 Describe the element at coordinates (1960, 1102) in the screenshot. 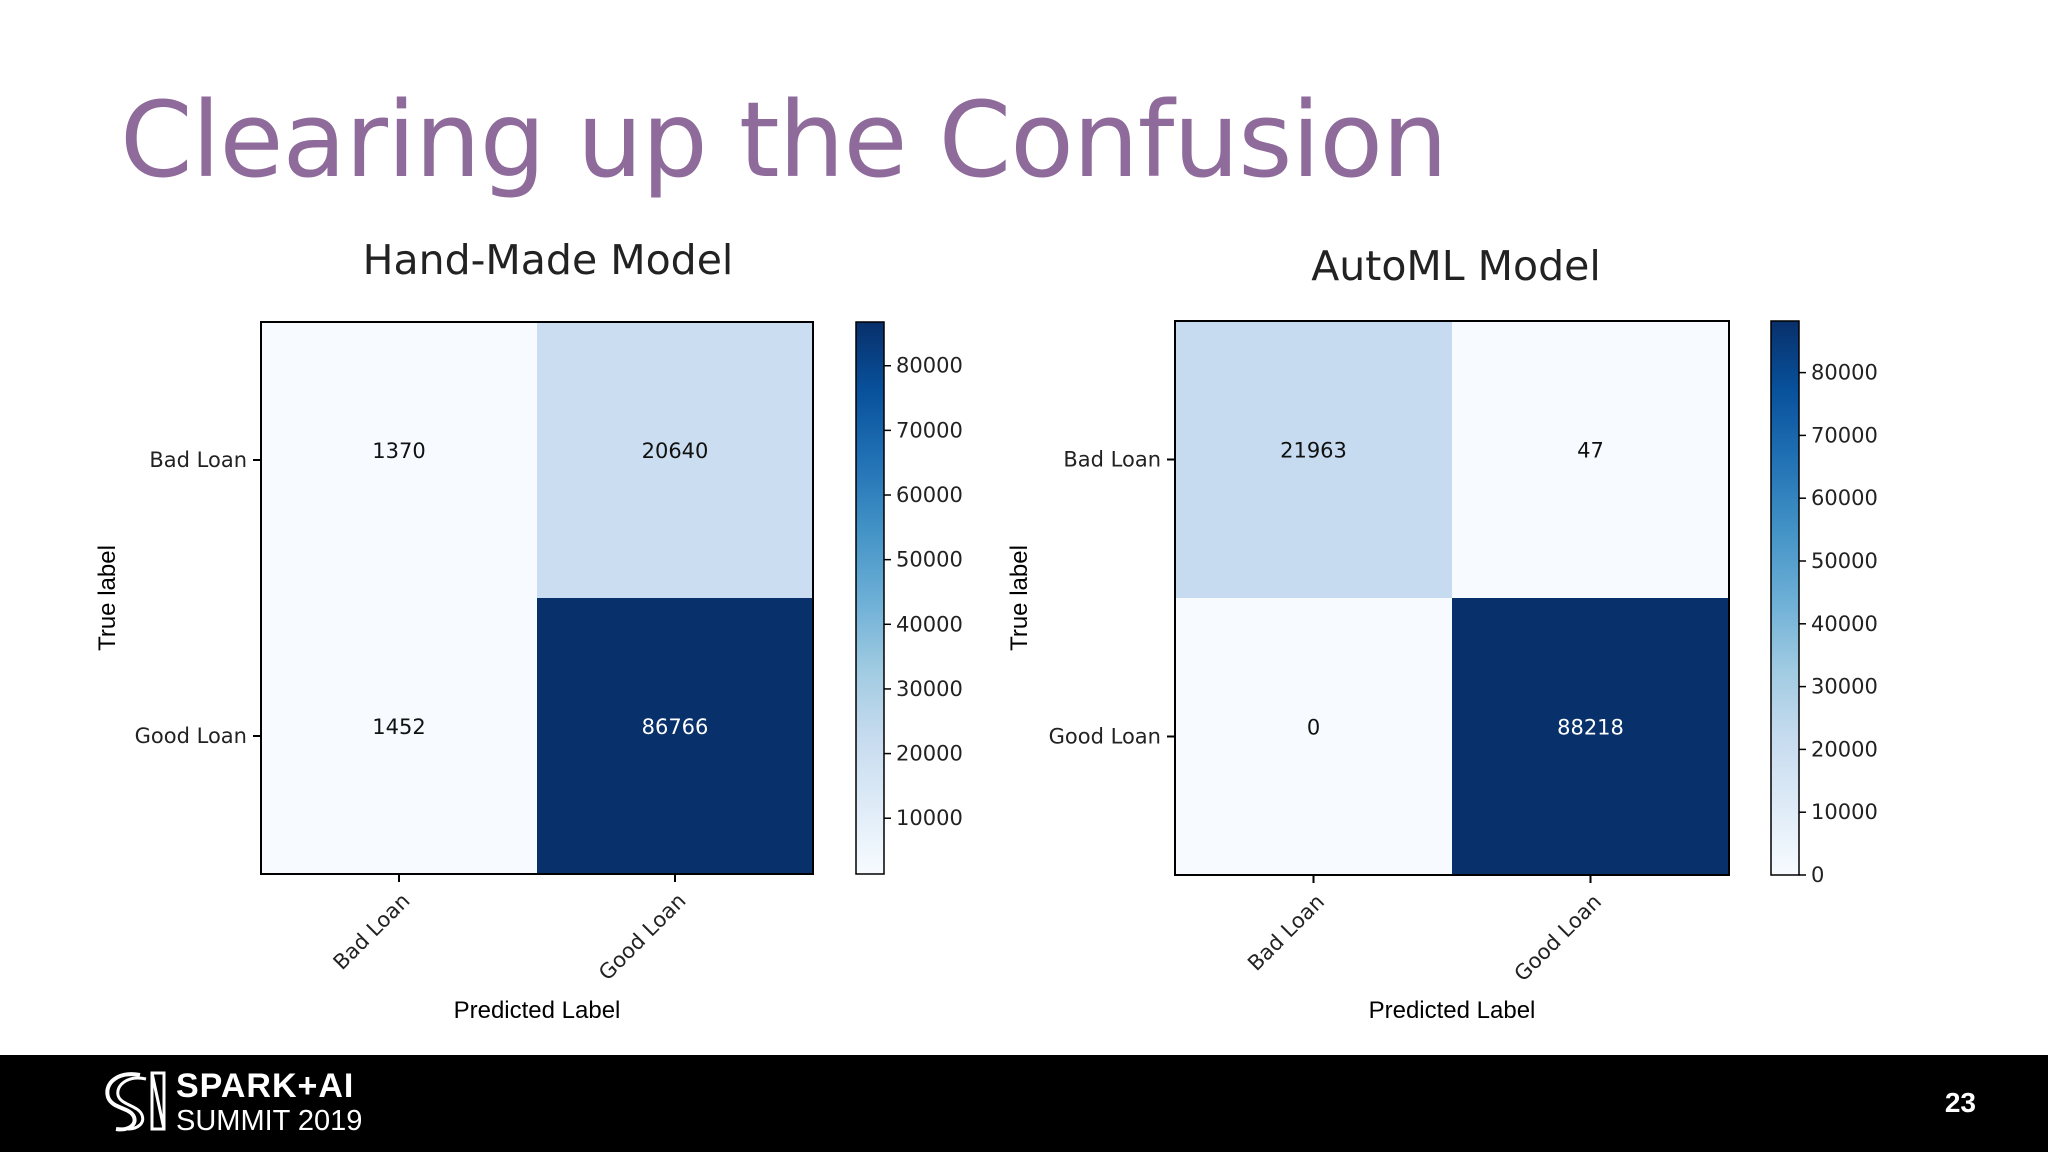

I see `page-number: 23` at that location.